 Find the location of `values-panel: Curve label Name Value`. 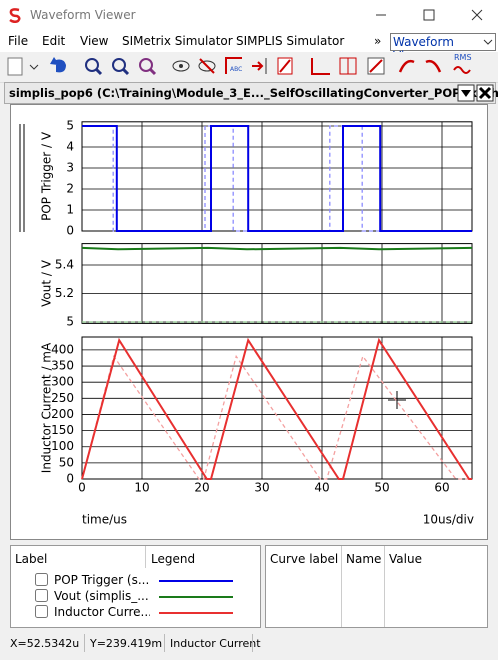

values-panel: Curve label Name Value is located at coordinates (376, 586).